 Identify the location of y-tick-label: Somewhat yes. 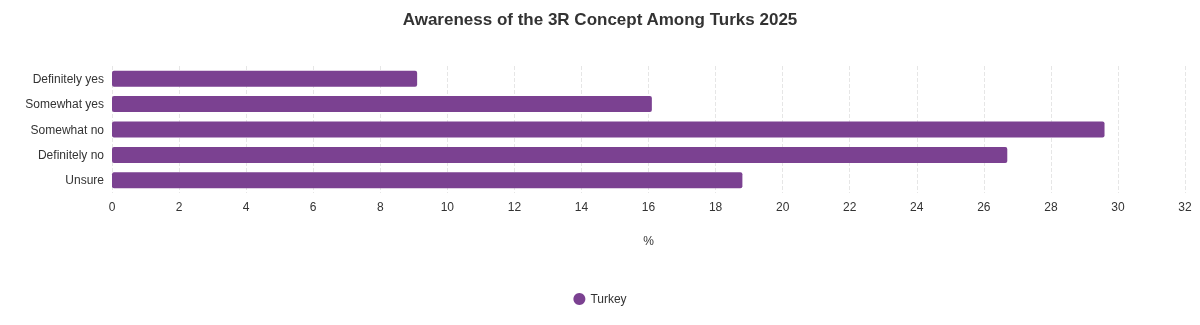
(64, 104).